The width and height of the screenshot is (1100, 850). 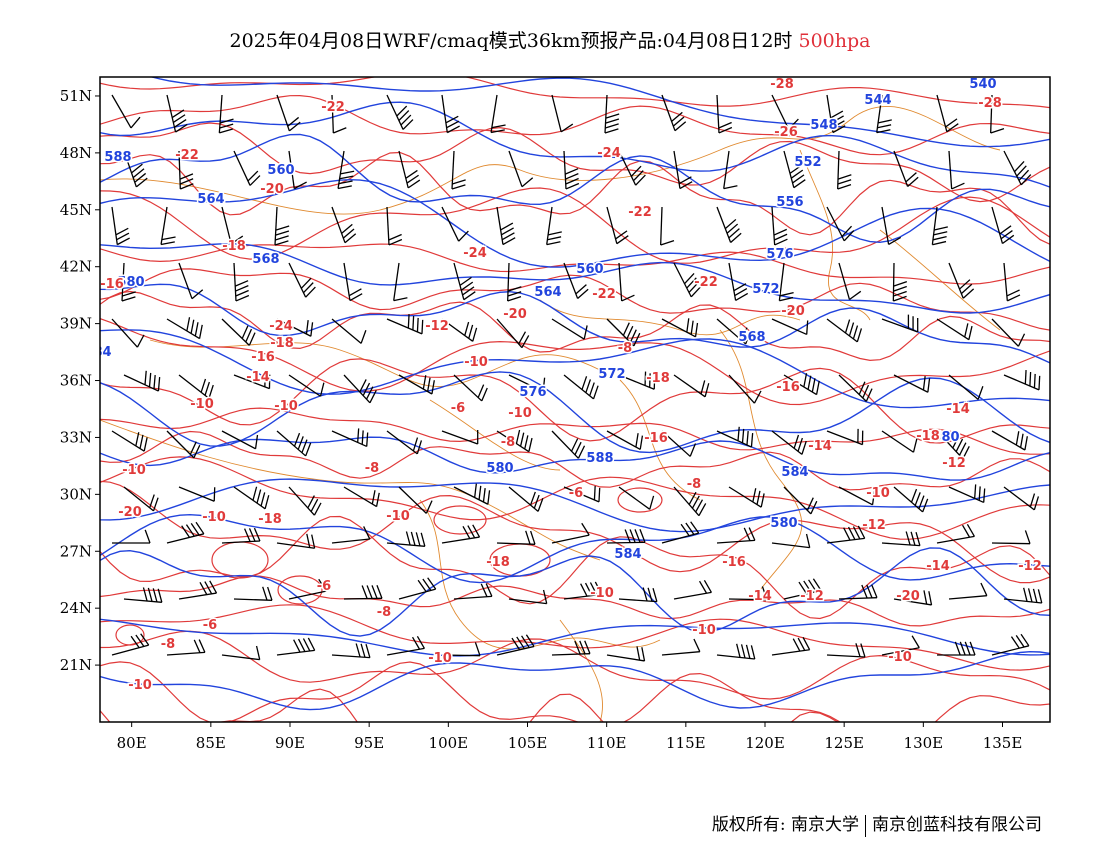 I want to click on height-label: 556, so click(x=789, y=202).